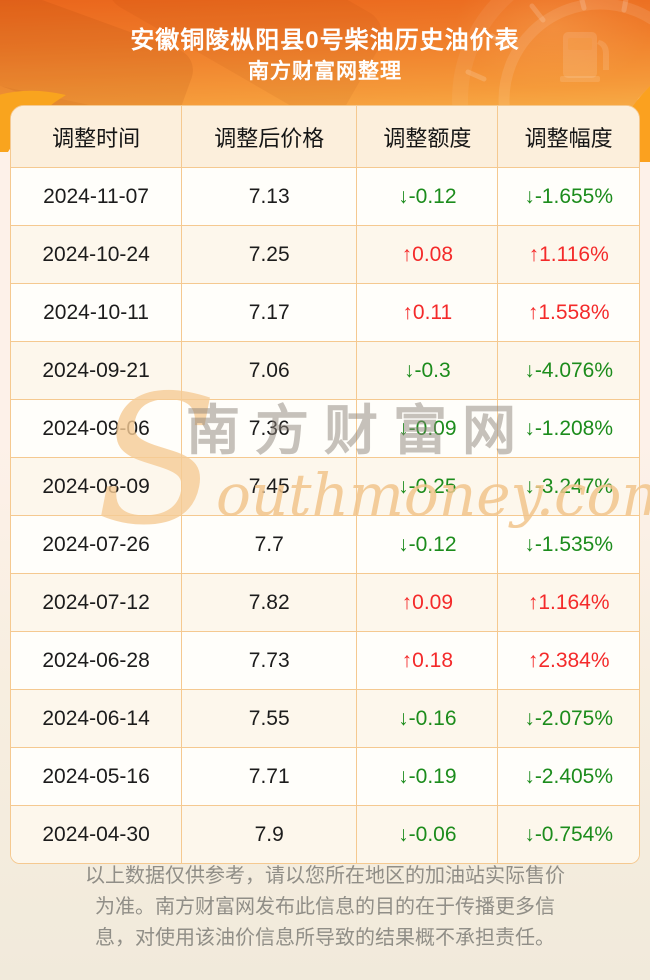  Describe the element at coordinates (97, 545) in the screenshot. I see `cell-adjust-date: 2024-07-26` at that location.